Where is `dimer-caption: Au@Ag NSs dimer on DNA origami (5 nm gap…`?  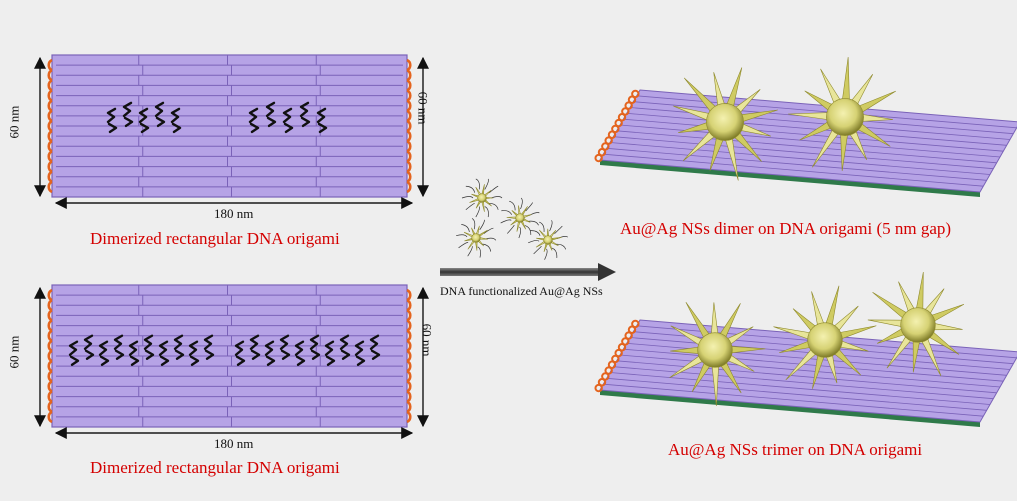
dimer-caption: Au@Ag NSs dimer on DNA origami (5 nm gap… is located at coordinates (786, 228).